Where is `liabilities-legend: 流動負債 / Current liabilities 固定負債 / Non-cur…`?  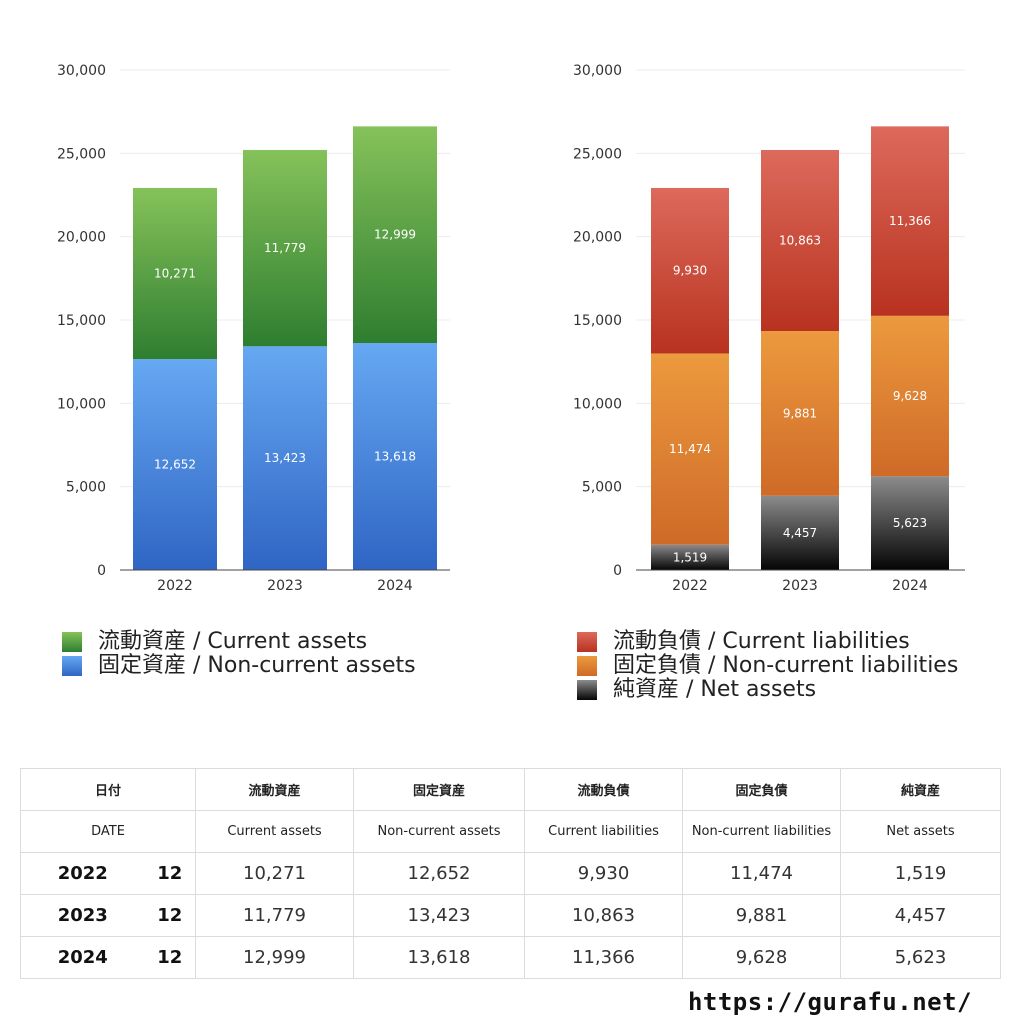
liabilities-legend: 流動負債 / Current liabilities 固定負債 / Non-cur… is located at coordinates (767, 666).